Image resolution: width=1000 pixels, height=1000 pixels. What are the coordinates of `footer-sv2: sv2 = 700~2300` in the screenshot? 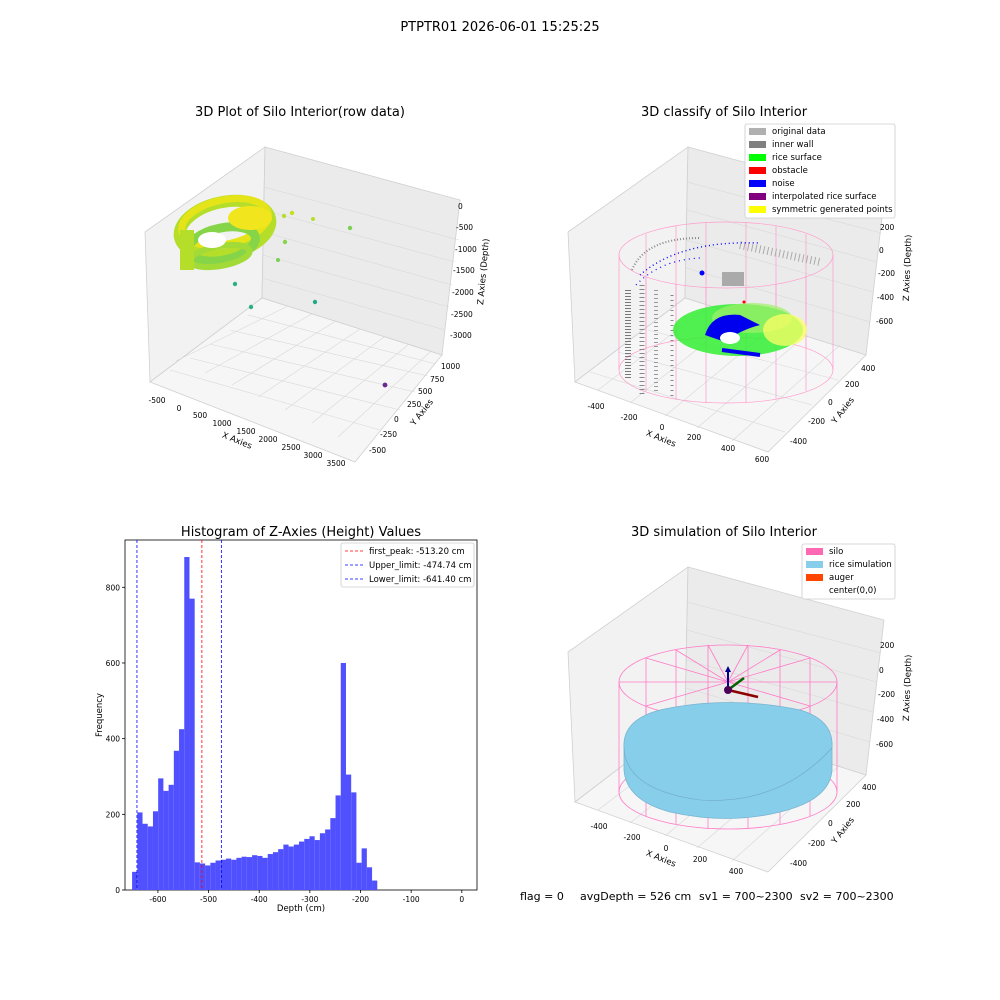 It's located at (847, 896).